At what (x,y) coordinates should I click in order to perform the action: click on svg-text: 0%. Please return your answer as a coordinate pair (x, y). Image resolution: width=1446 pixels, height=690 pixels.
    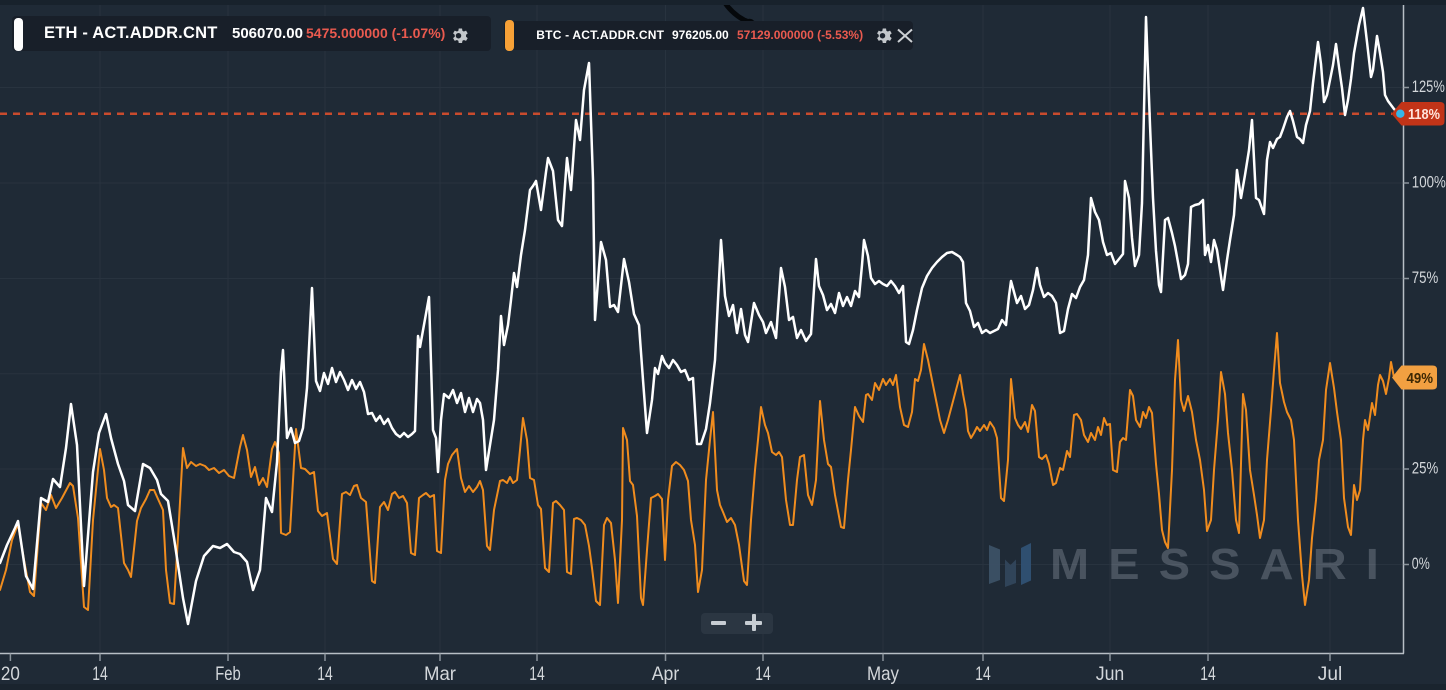
    Looking at the image, I should click on (1421, 564).